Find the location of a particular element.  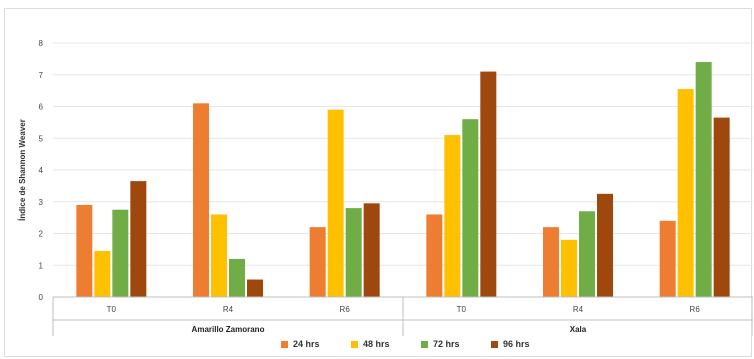

y-axis-title: Índice de Shannon Weaver is located at coordinates (22, 170).